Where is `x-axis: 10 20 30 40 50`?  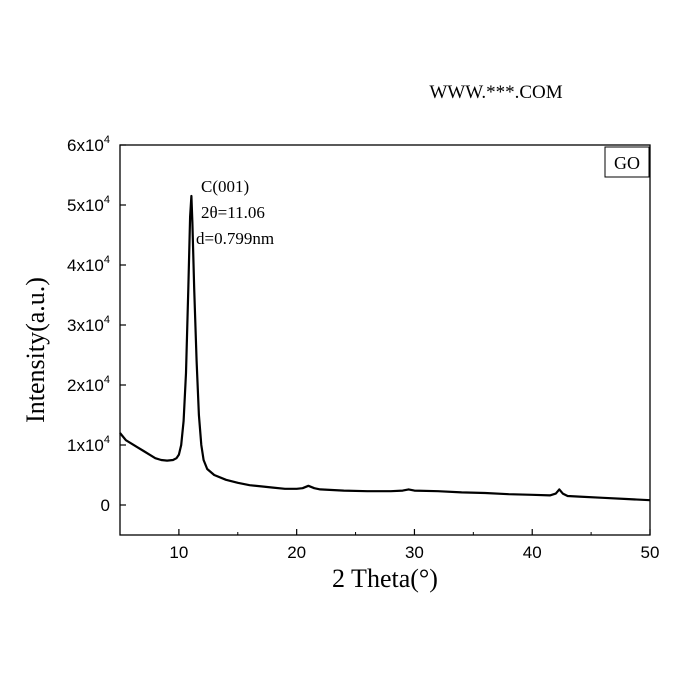 x-axis: 10 20 30 40 50 is located at coordinates (389, 545).